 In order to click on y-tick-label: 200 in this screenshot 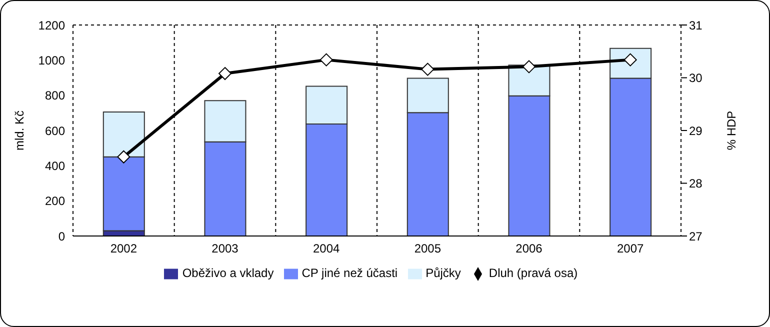, I will do `click(55, 201)`.